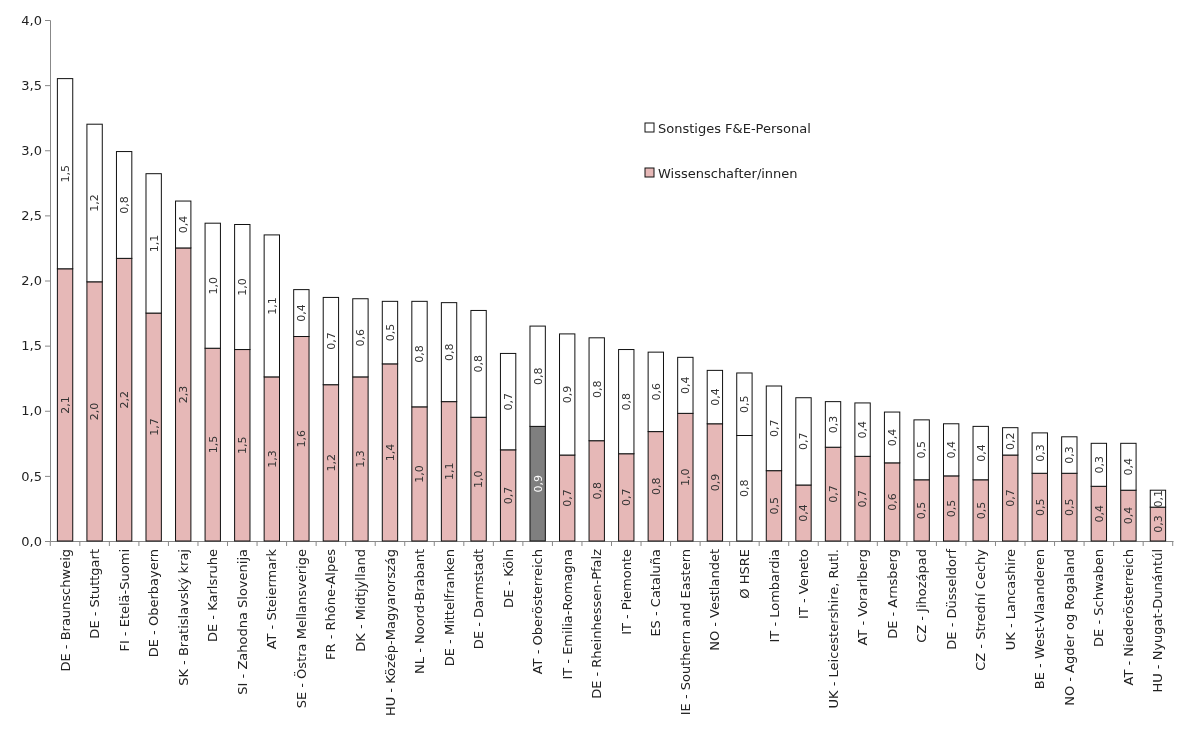 This screenshot has height=756, width=1179. What do you see at coordinates (300, 629) in the screenshot?
I see `x-tick-label: SE - Östra Mellansverige` at bounding box center [300, 629].